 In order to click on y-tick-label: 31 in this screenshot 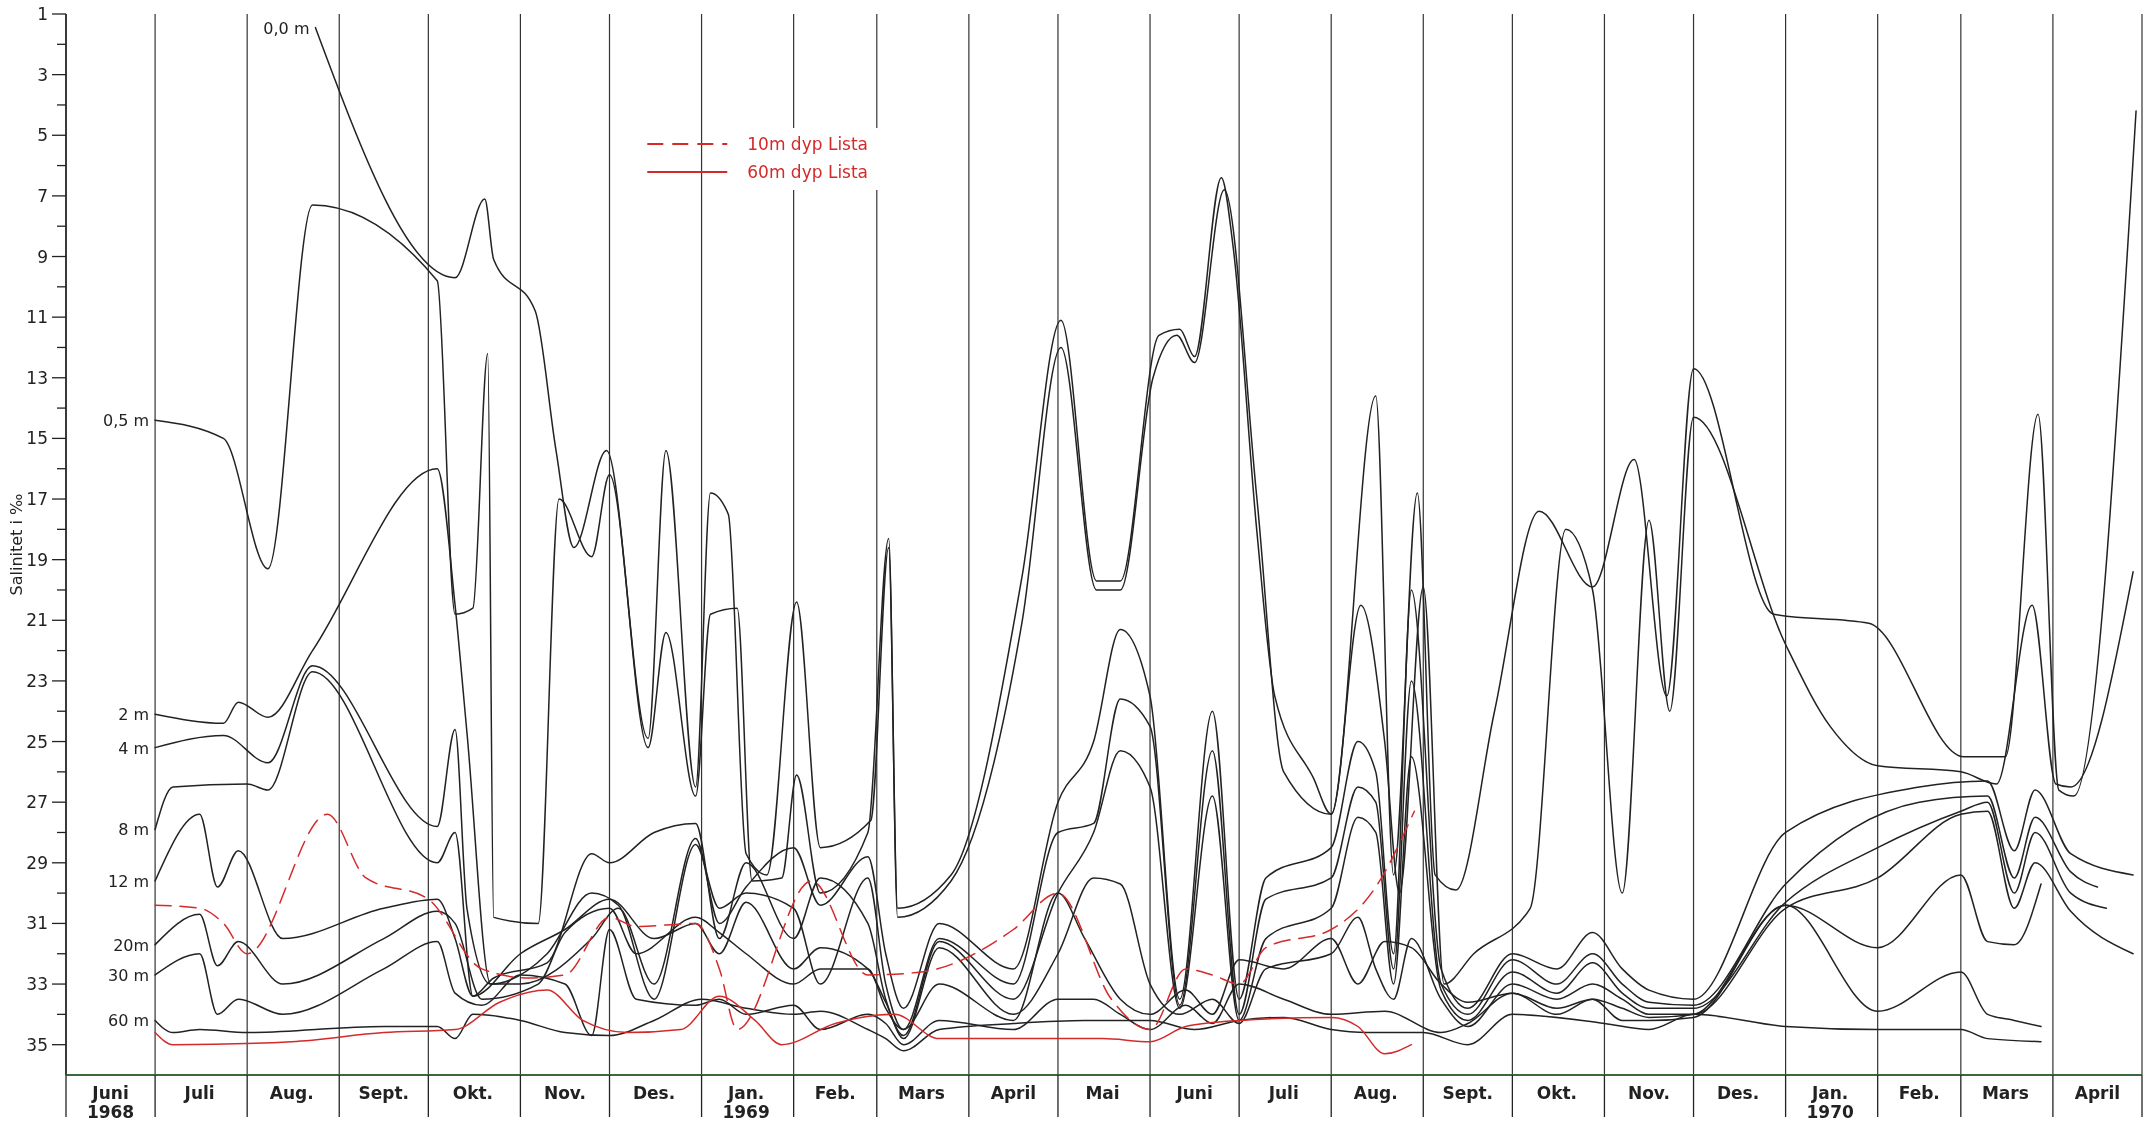, I will do `click(37, 923)`.